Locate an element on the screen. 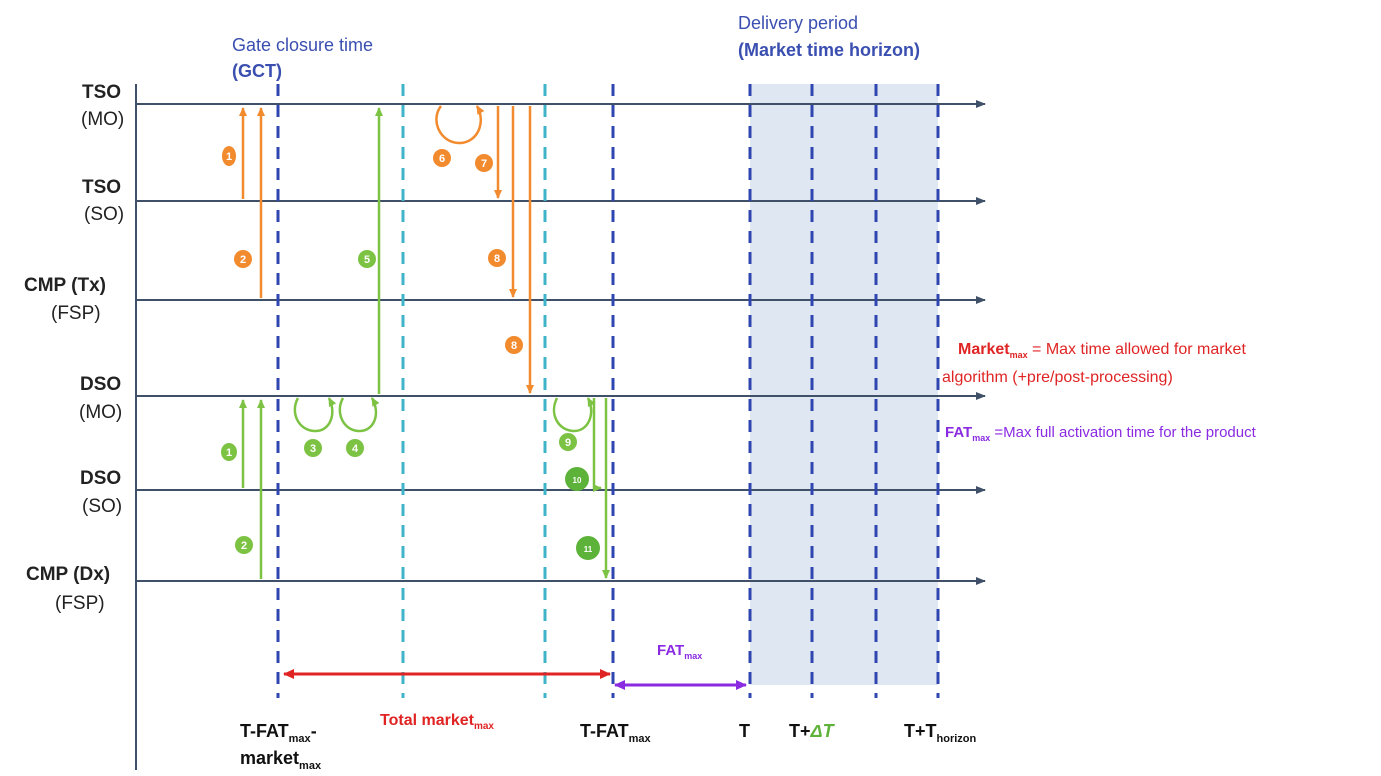 This screenshot has width=1381, height=776. dso-step3-loop-arrow is located at coordinates (315, 415).